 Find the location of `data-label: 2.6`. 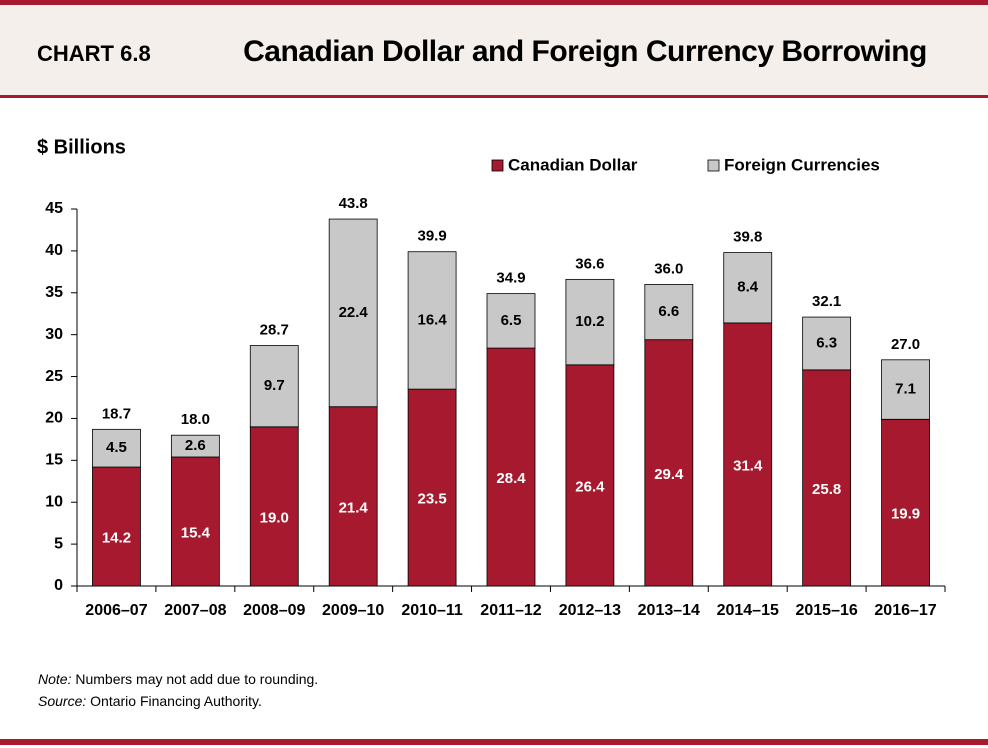

data-label: 2.6 is located at coordinates (195, 445).